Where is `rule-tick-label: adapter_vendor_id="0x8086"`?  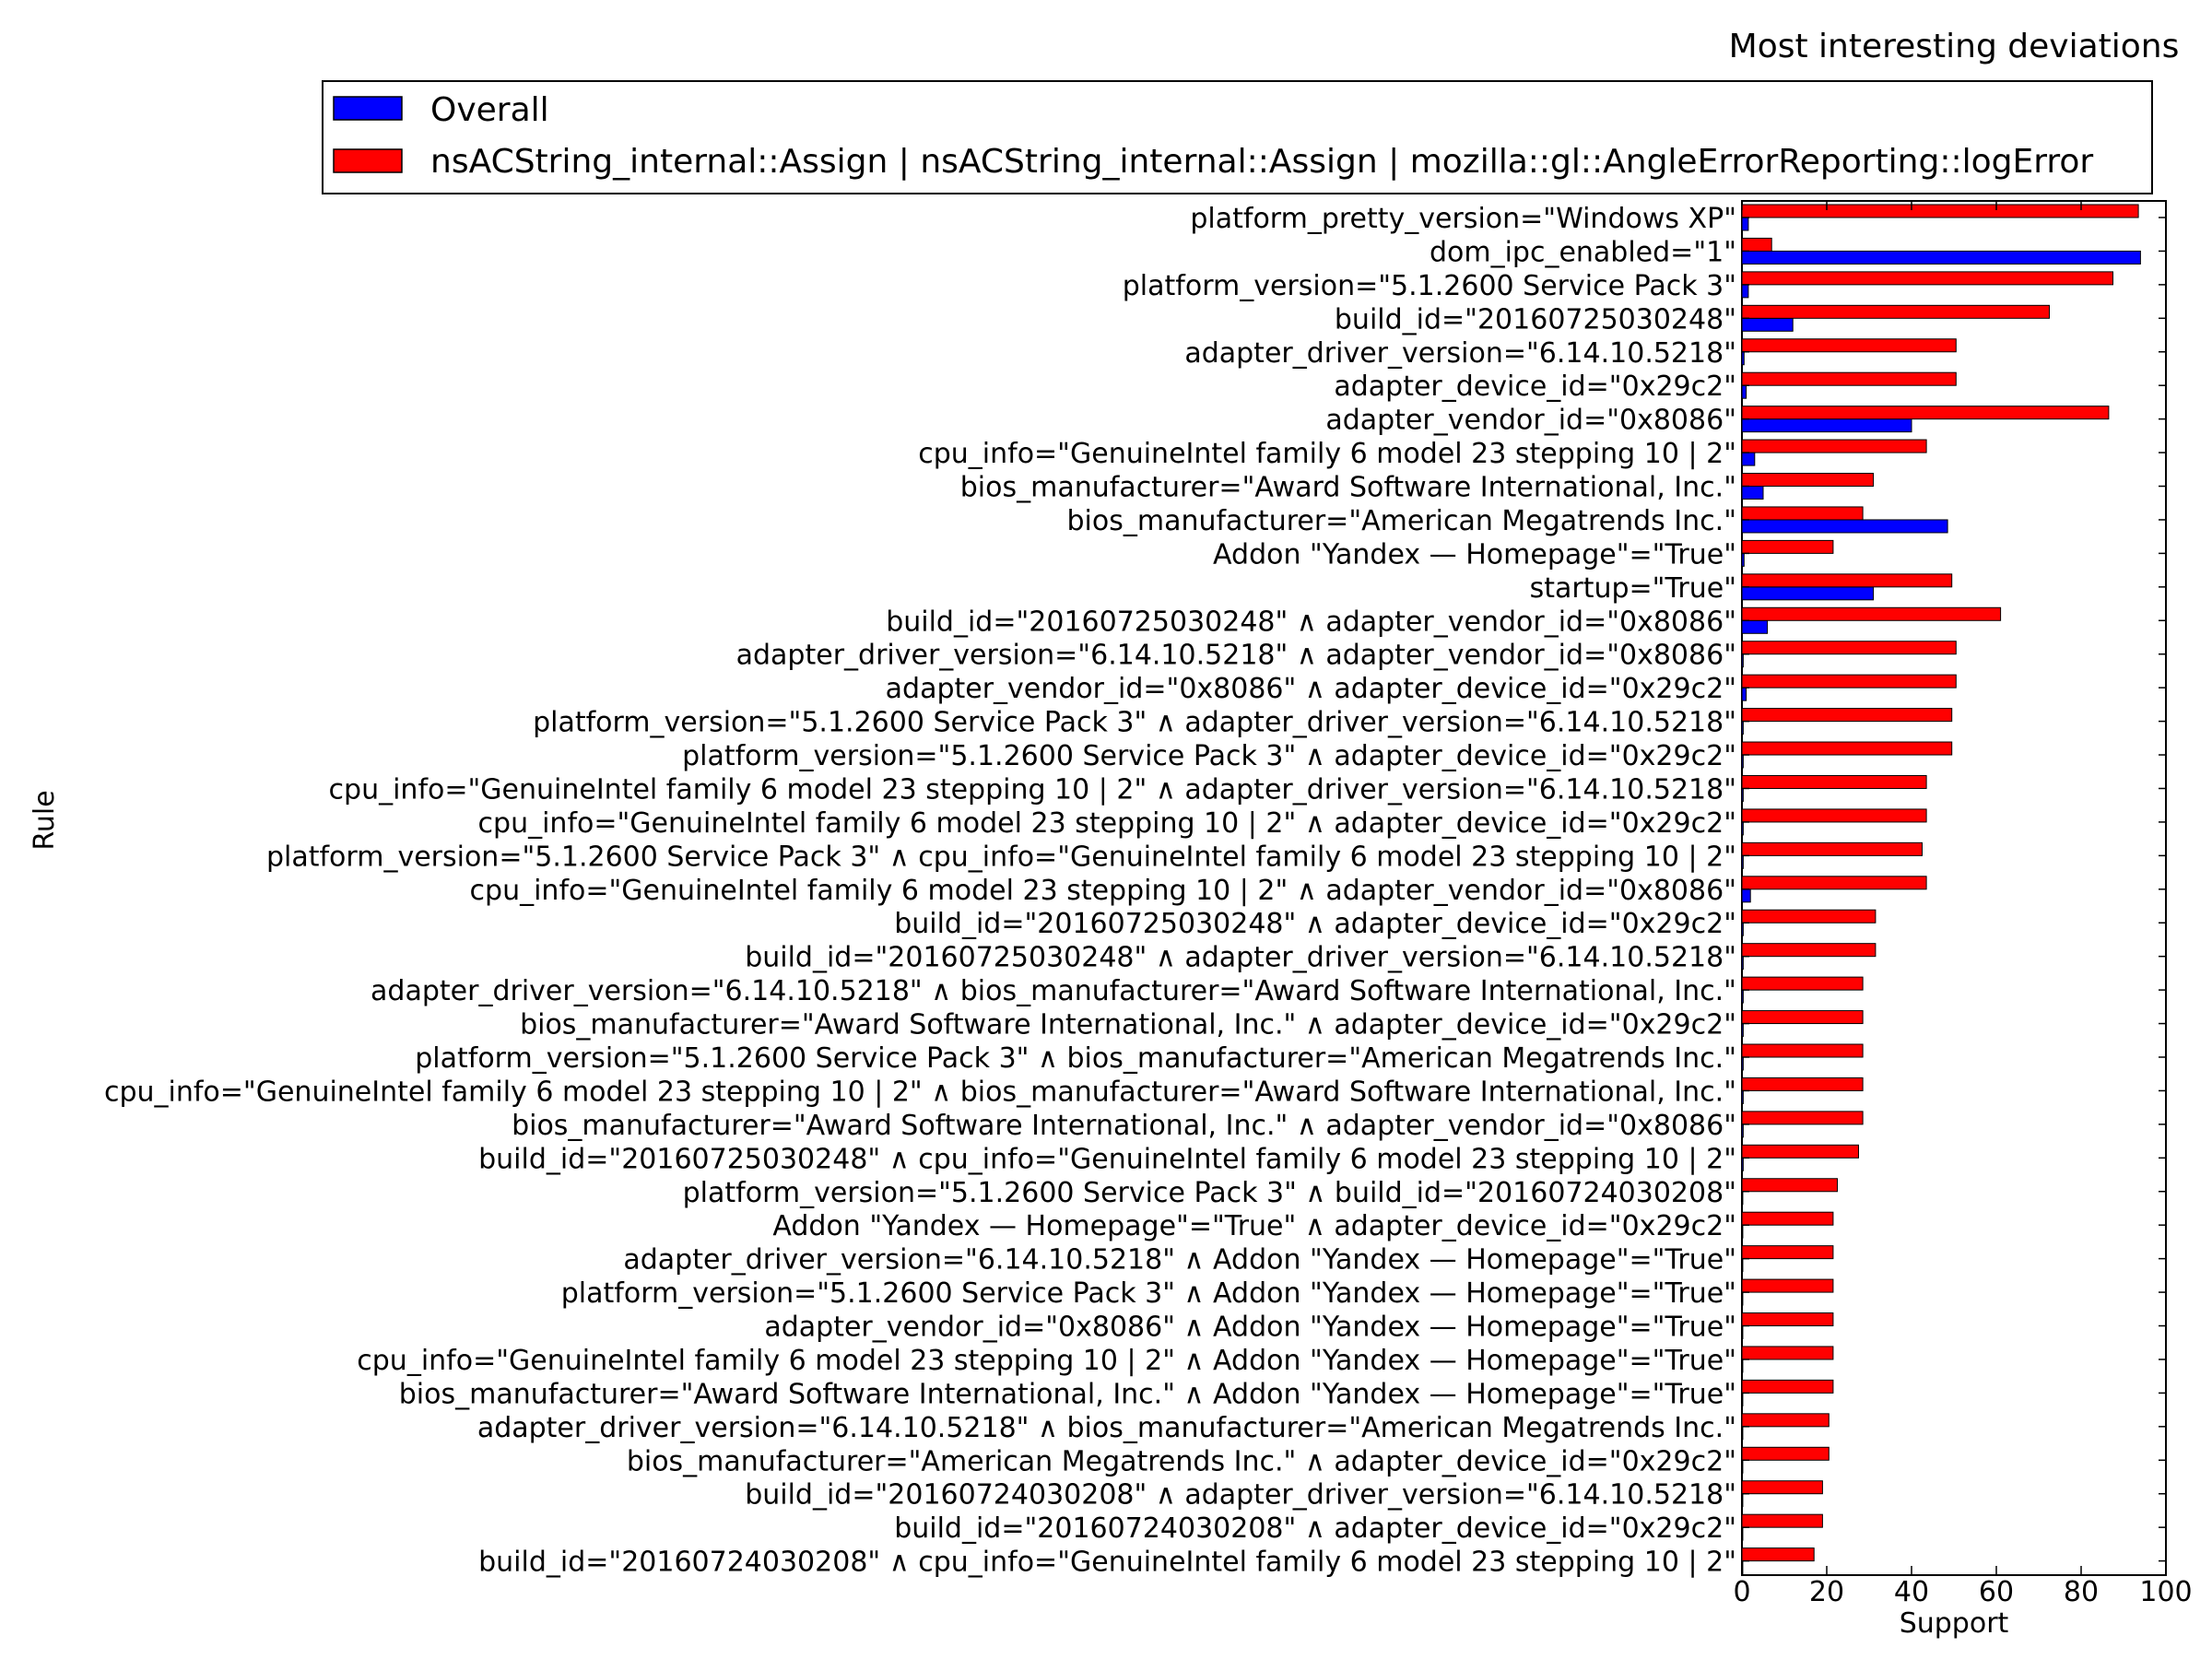
rule-tick-label: adapter_vendor_id="0x8086" is located at coordinates (1530, 421).